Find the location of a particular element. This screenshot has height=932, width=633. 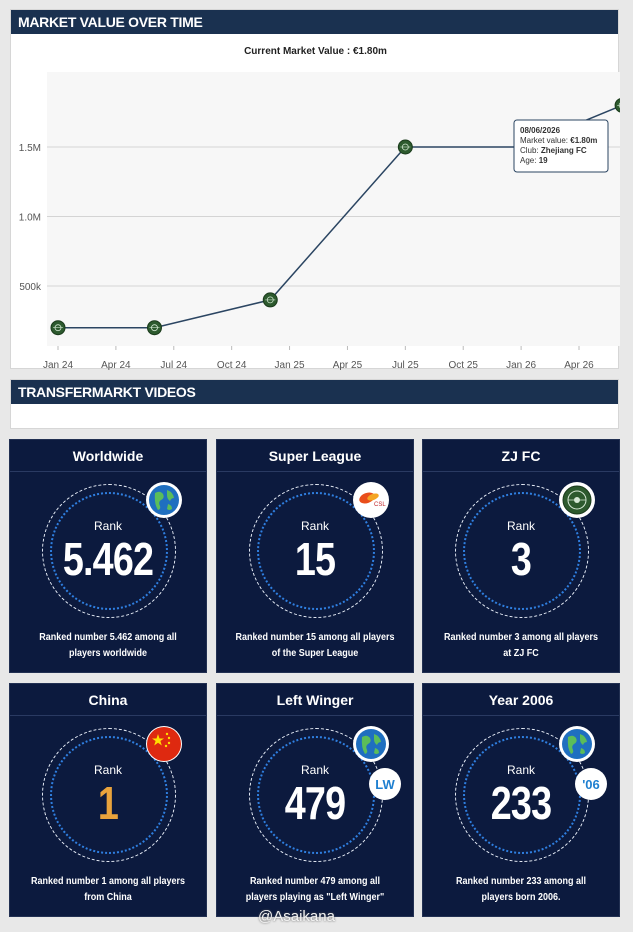

chart-subtitle: Current Market Value : €1.80m is located at coordinates (315, 51).